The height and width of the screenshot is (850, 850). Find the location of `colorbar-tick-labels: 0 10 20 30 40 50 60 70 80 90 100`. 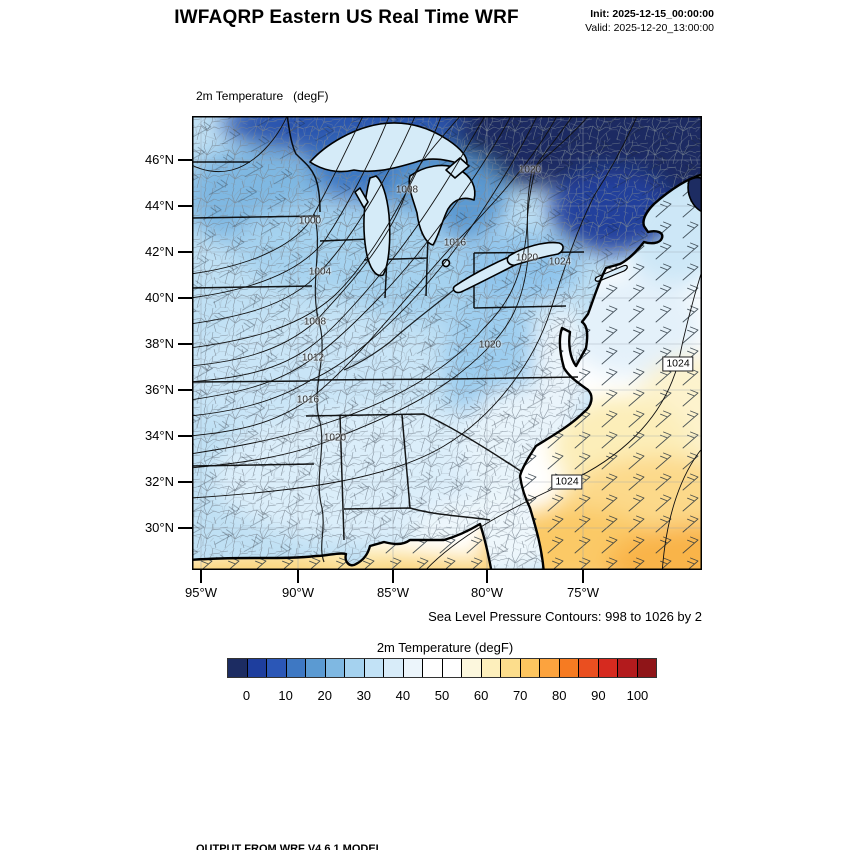

colorbar-tick-labels: 0 10 20 30 40 50 60 70 80 90 100 is located at coordinates (442, 696).